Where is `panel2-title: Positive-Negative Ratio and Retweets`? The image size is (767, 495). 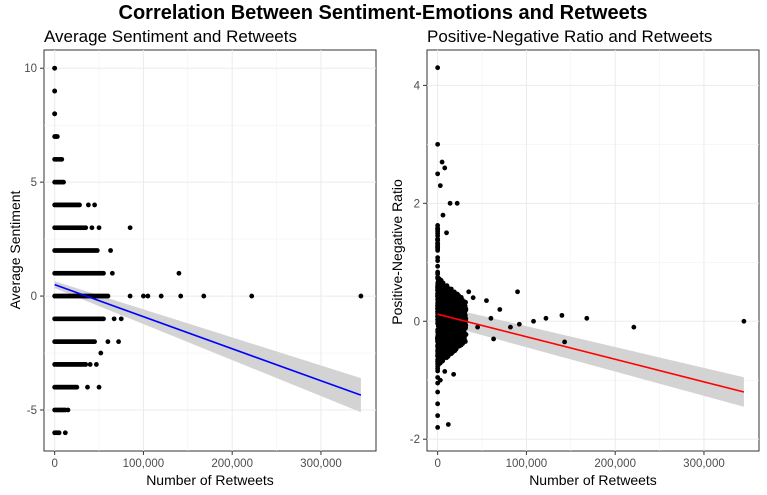 panel2-title: Positive-Negative Ratio and Retweets is located at coordinates (569, 36).